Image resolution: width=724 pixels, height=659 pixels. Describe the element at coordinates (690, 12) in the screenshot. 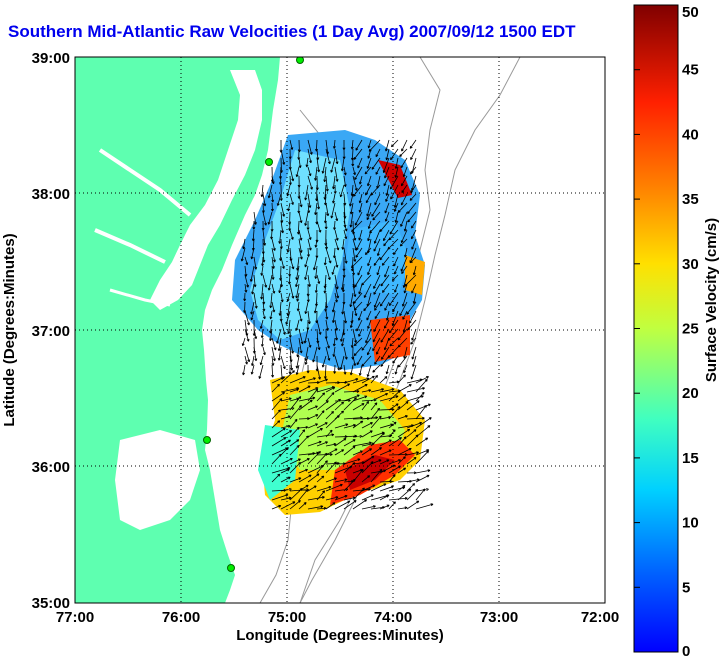

I see `colorbar-tick-label: 50` at that location.